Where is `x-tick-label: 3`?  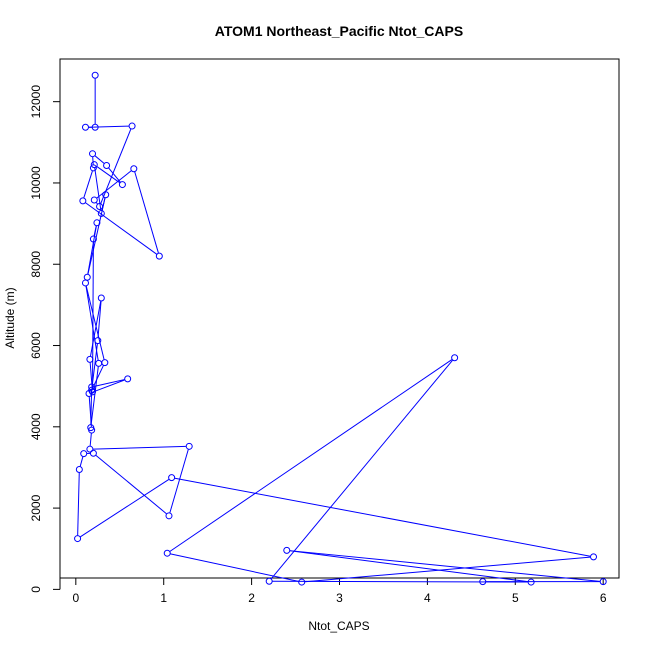
x-tick-label: 3 is located at coordinates (339, 598).